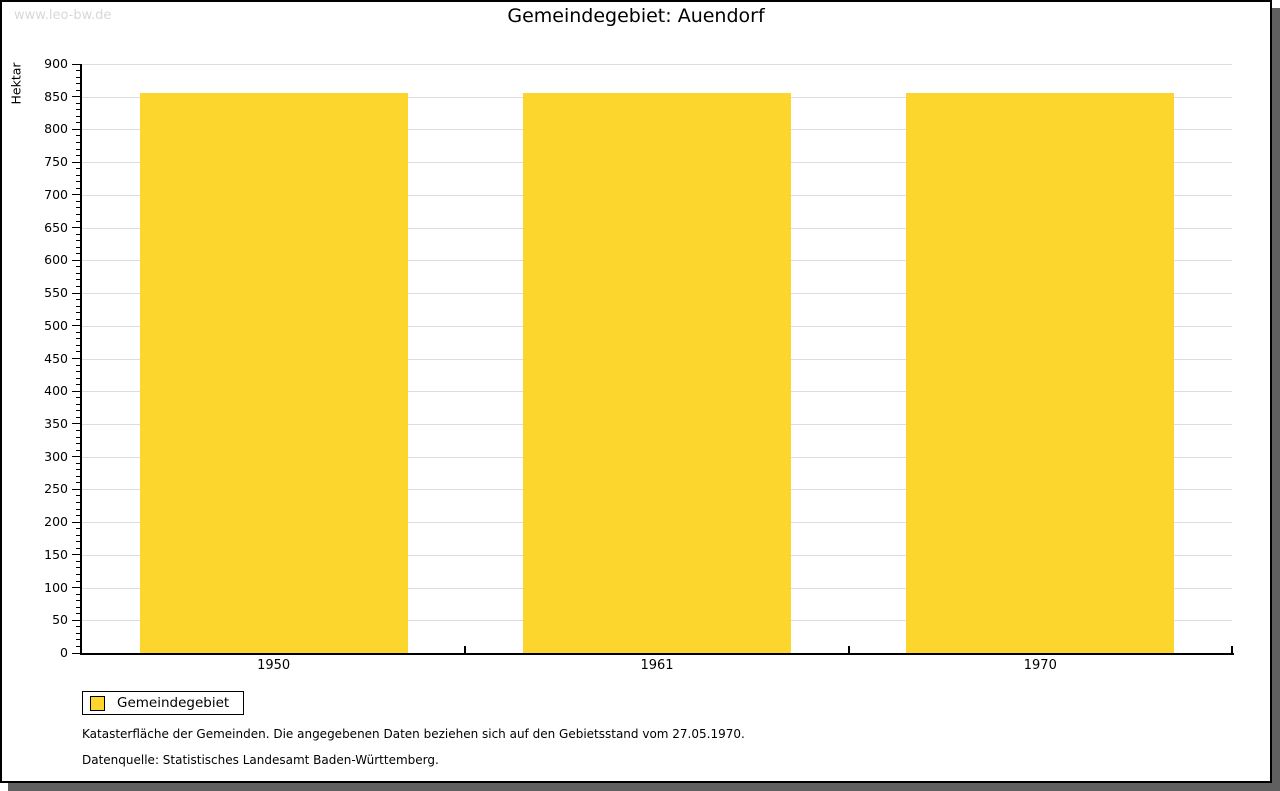 This screenshot has height=791, width=1280. What do you see at coordinates (657, 372) in the screenshot?
I see `bar-1961` at bounding box center [657, 372].